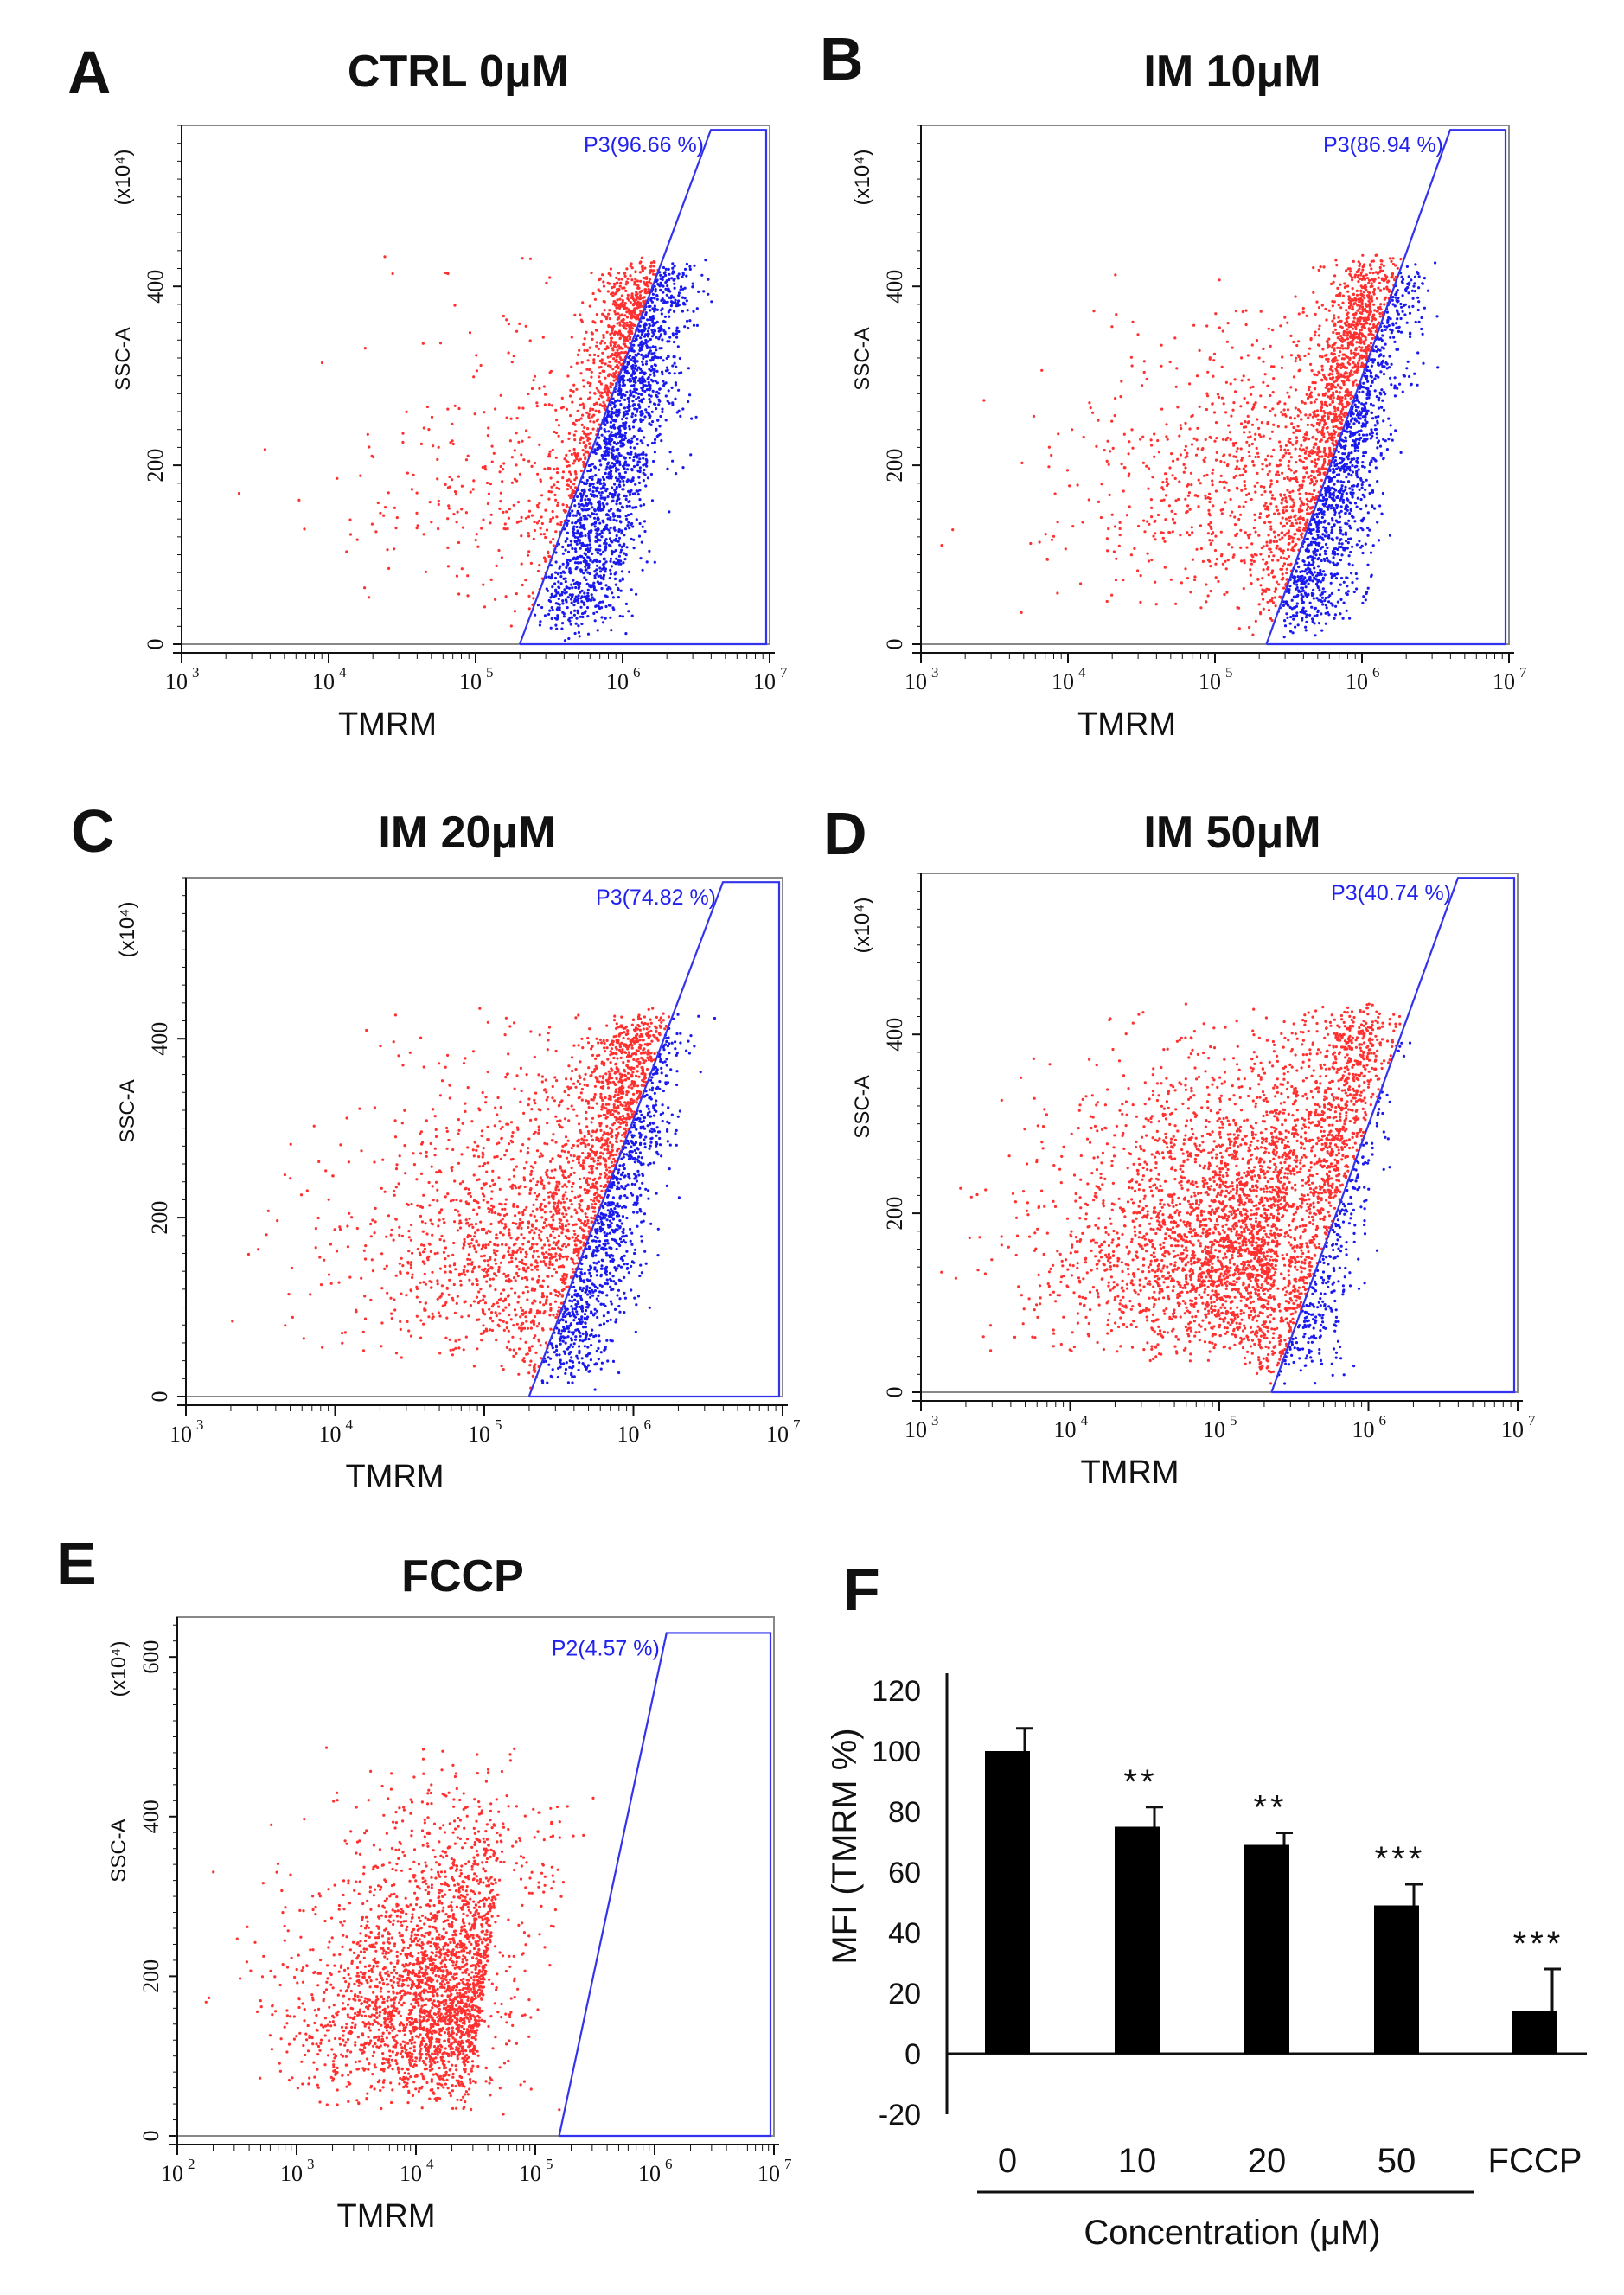 The height and width of the screenshot is (2295, 1624). I want to click on x-tick-exponent: 3, so click(196, 673).